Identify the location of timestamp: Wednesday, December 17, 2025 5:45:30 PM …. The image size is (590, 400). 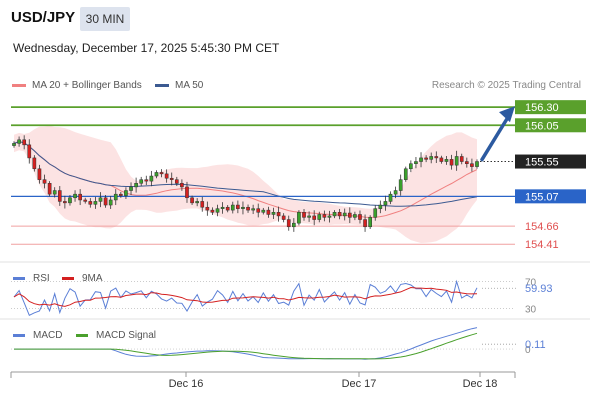
(146, 48).